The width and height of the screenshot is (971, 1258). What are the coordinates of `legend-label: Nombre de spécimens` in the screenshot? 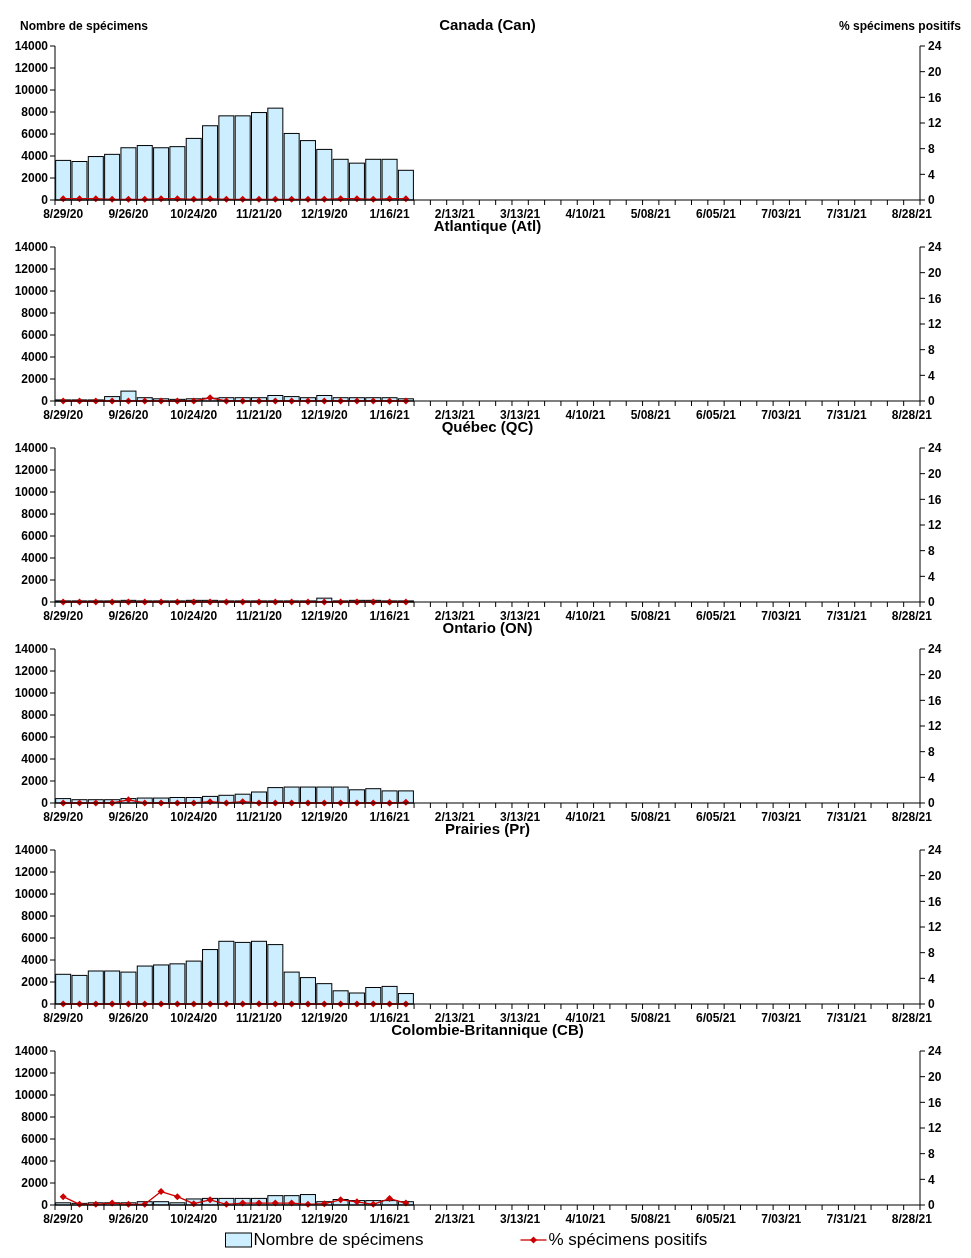 It's located at (338, 1239).